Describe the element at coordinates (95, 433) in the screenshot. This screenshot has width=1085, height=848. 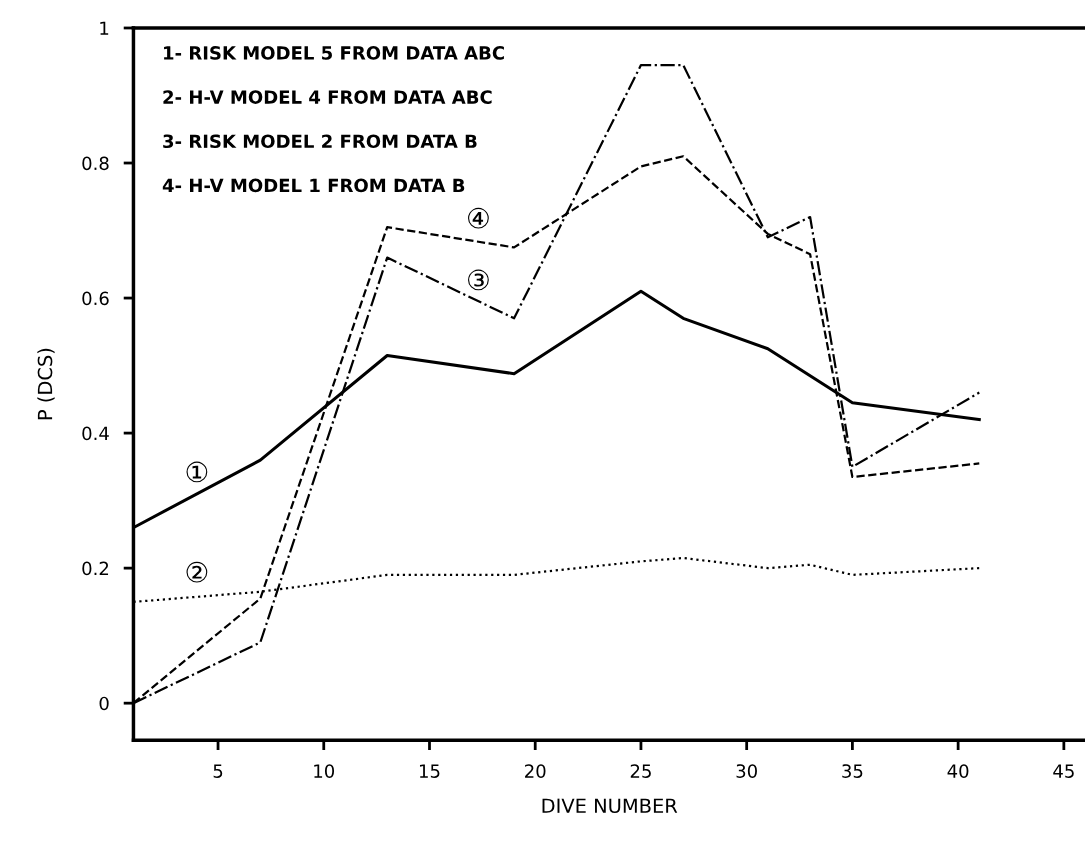
I see `y-tick-label: 0.4` at that location.